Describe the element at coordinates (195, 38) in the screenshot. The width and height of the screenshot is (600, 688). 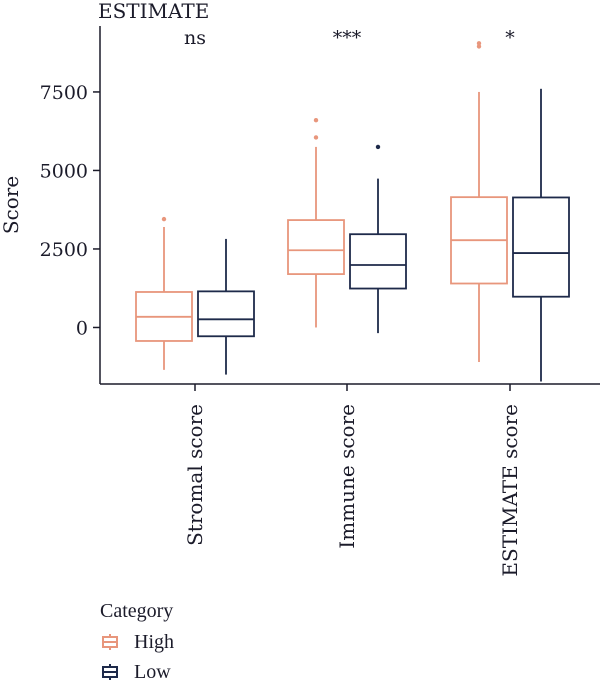
I see `significance-label: ns` at that location.